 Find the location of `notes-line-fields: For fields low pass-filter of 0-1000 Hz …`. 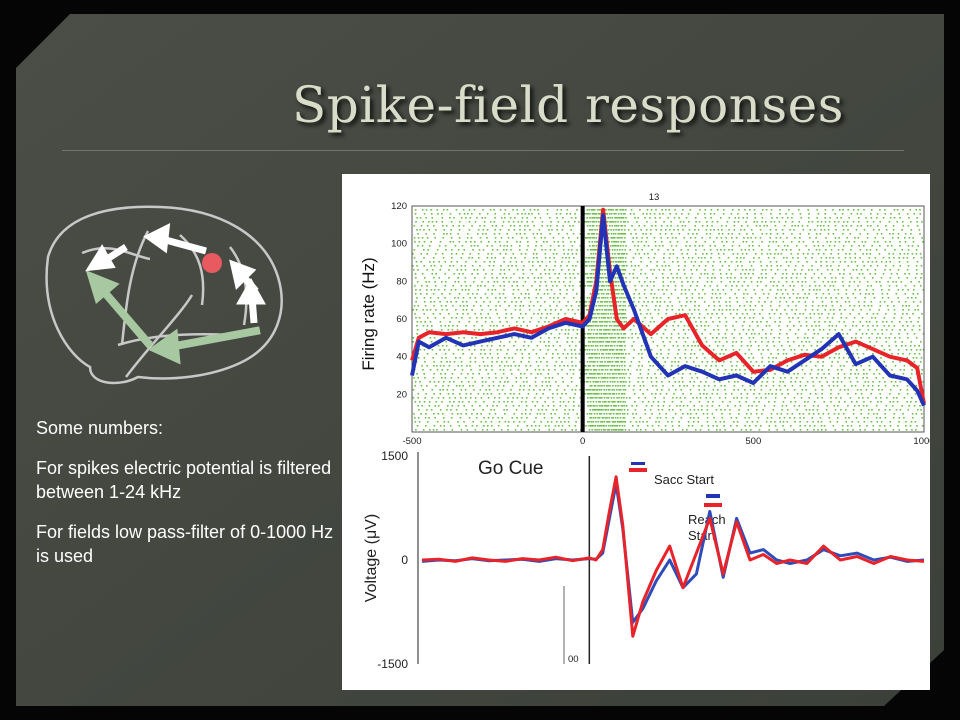

notes-line-fields: For fields low pass-filter of 0-1000 Hz … is located at coordinates (185, 544).